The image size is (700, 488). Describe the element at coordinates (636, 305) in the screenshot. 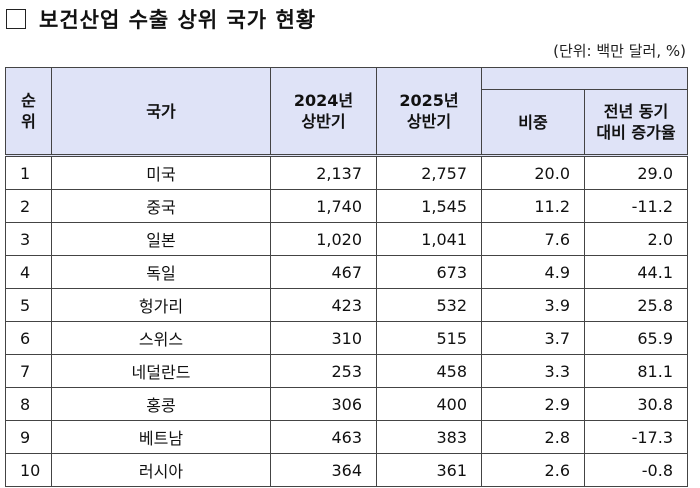

I see `cell-growth: 25.8` at that location.